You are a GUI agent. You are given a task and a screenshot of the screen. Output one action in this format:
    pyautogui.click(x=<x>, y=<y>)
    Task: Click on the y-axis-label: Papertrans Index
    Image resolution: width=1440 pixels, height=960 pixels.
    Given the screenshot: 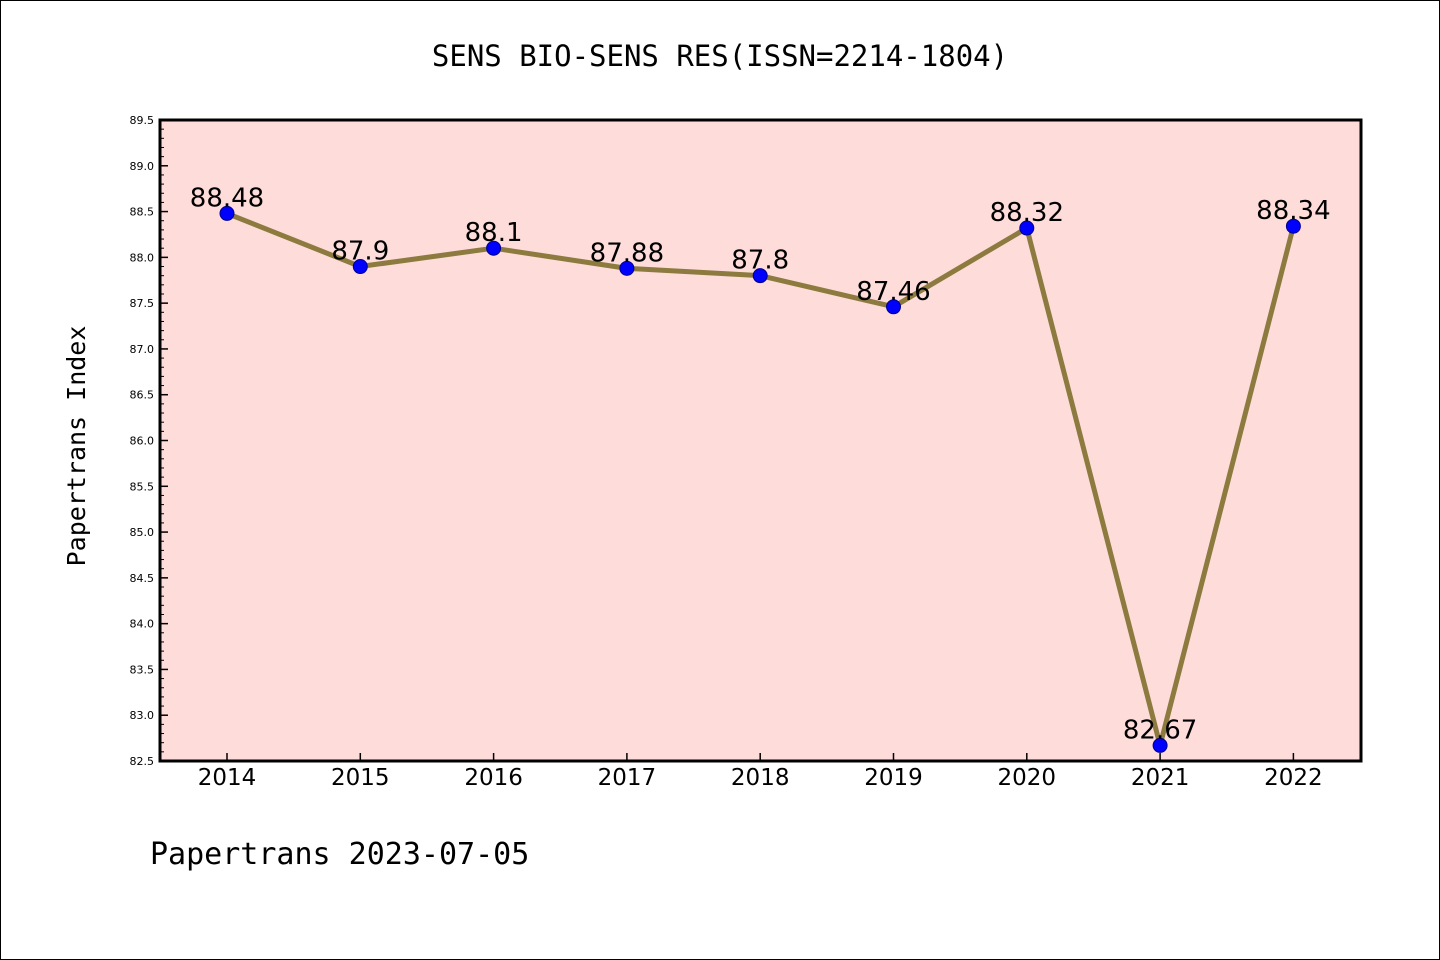 What is the action you would take?
    pyautogui.click(x=76, y=446)
    